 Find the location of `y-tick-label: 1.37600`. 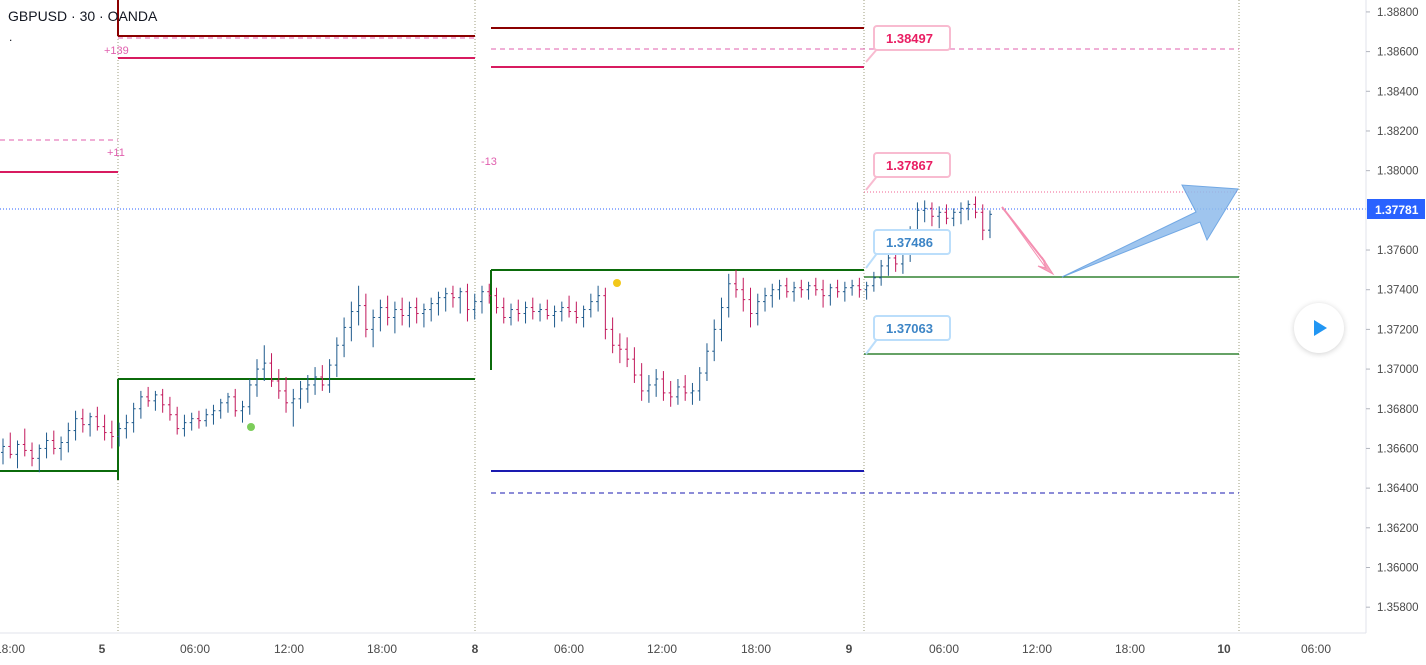

y-tick-label: 1.37600 is located at coordinates (1398, 251).